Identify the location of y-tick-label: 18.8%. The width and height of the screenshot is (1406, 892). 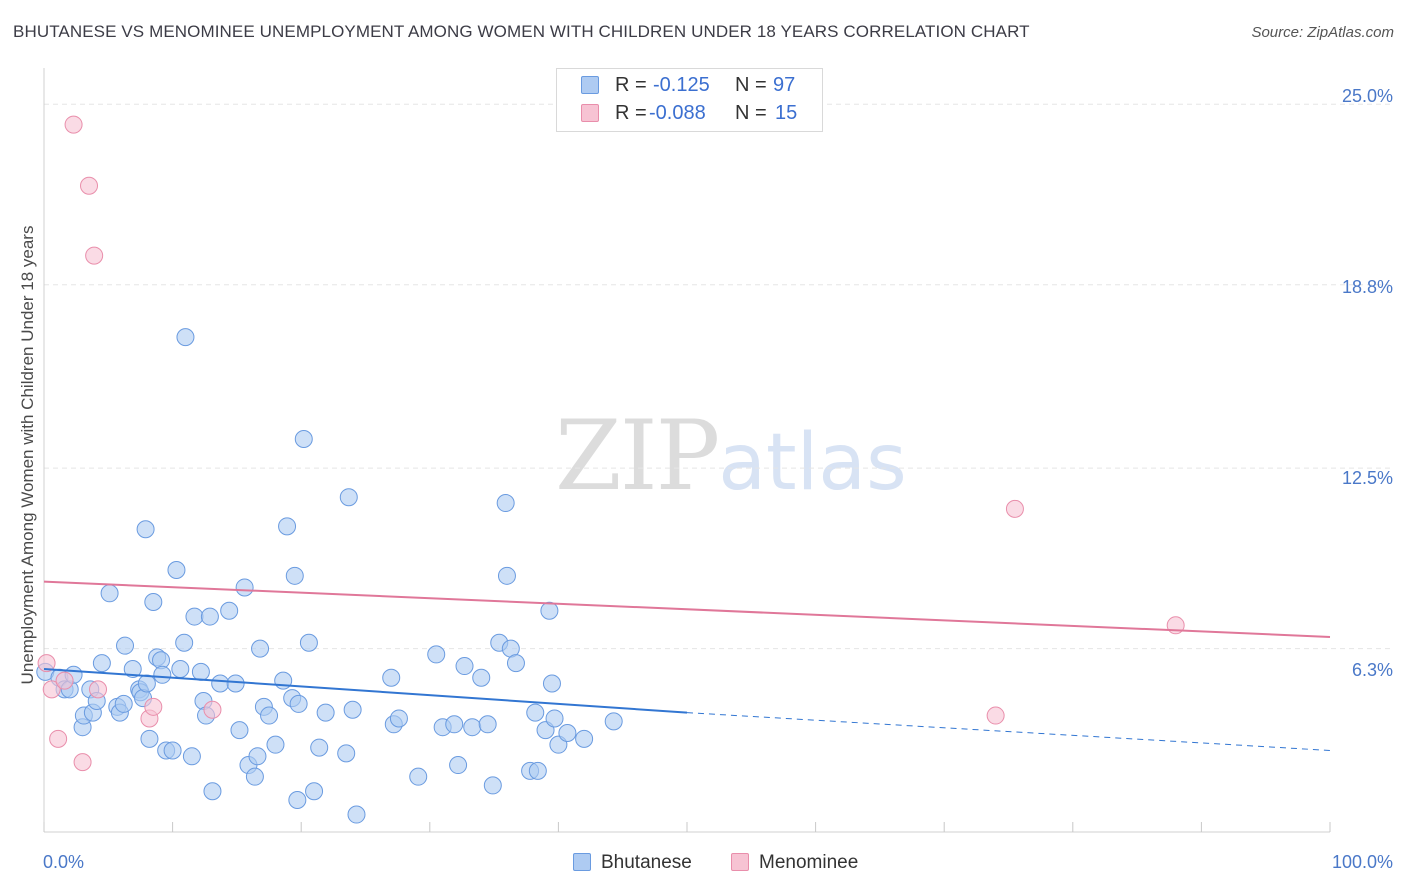
(1367, 287).